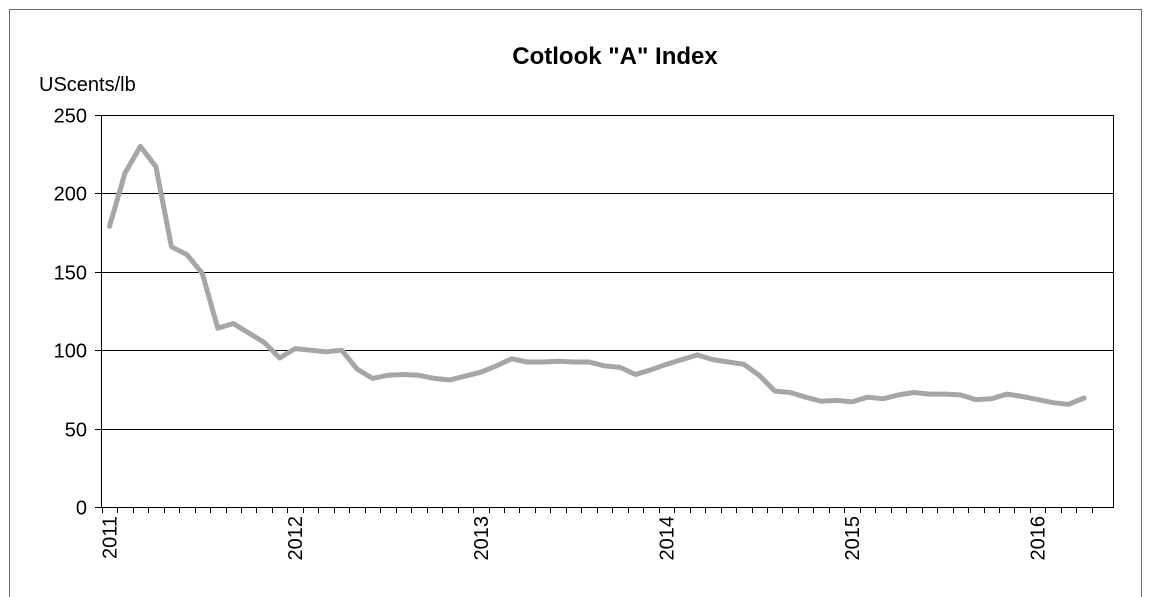 The image size is (1152, 597). I want to click on y-tick-label: 150, so click(70, 274).